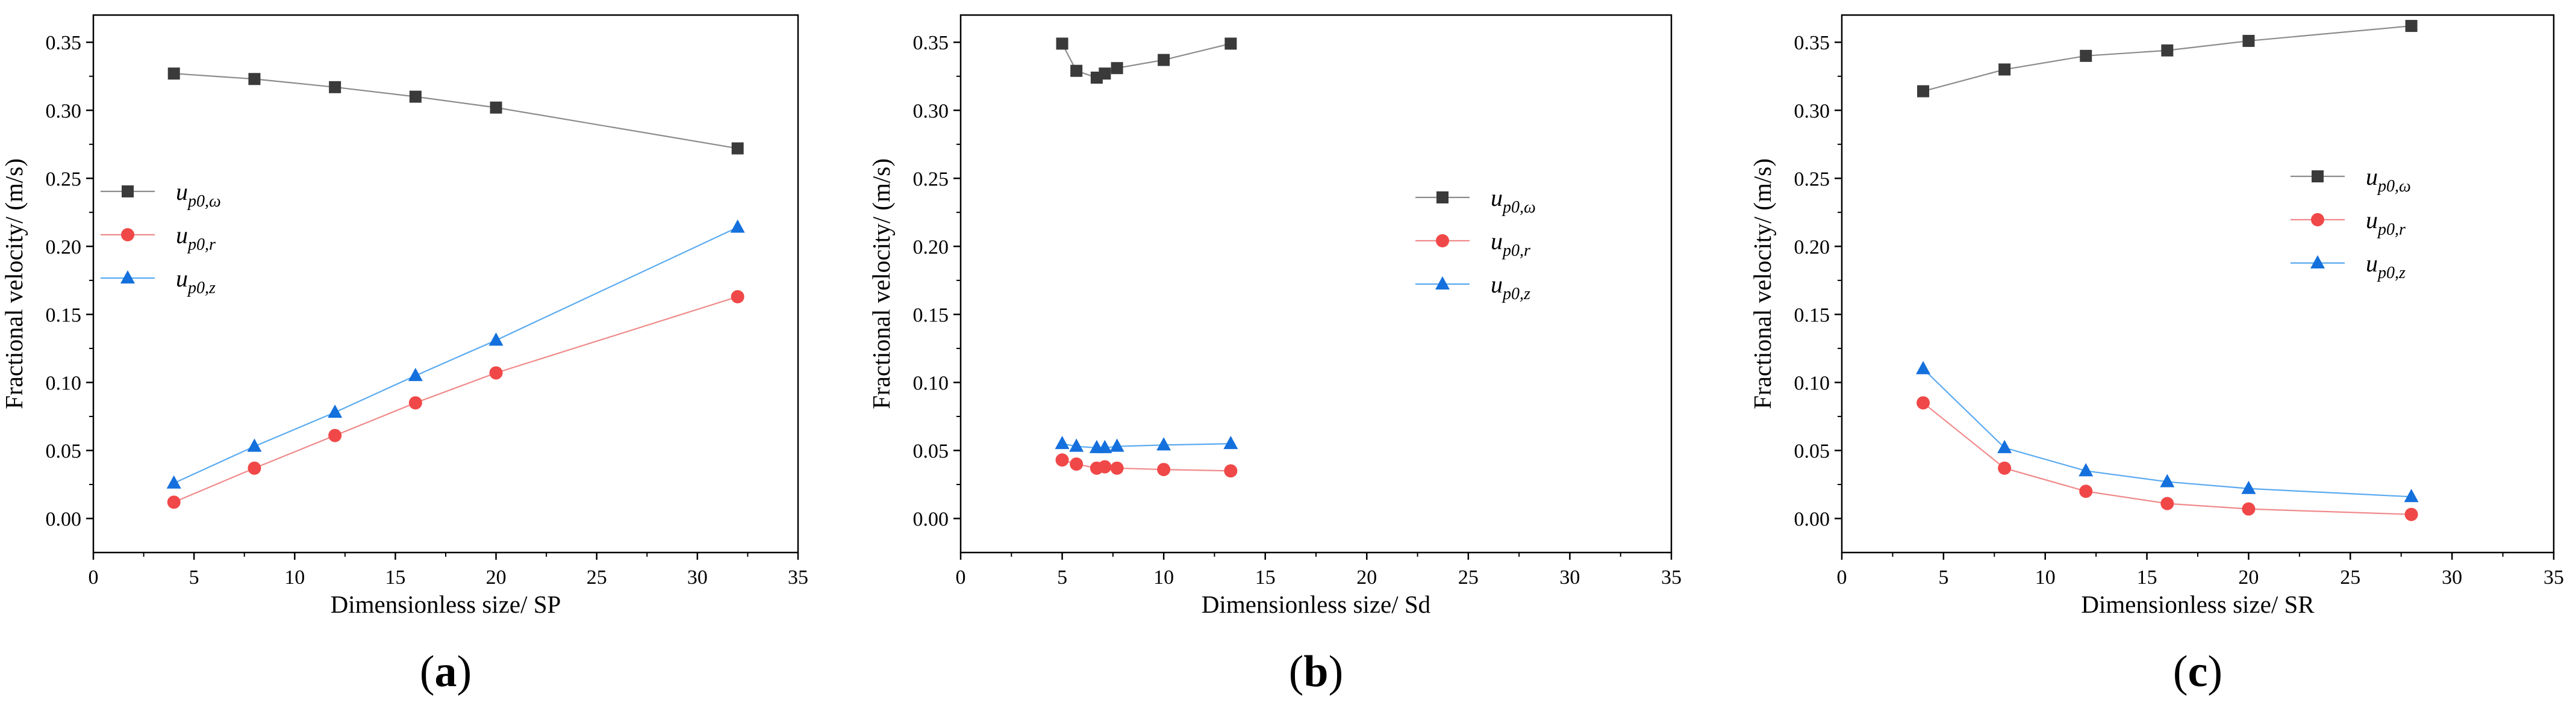 Image resolution: width=2576 pixels, height=706 pixels. Describe the element at coordinates (127, 276) in the screenshot. I see `legend-marker-triangle` at that location.